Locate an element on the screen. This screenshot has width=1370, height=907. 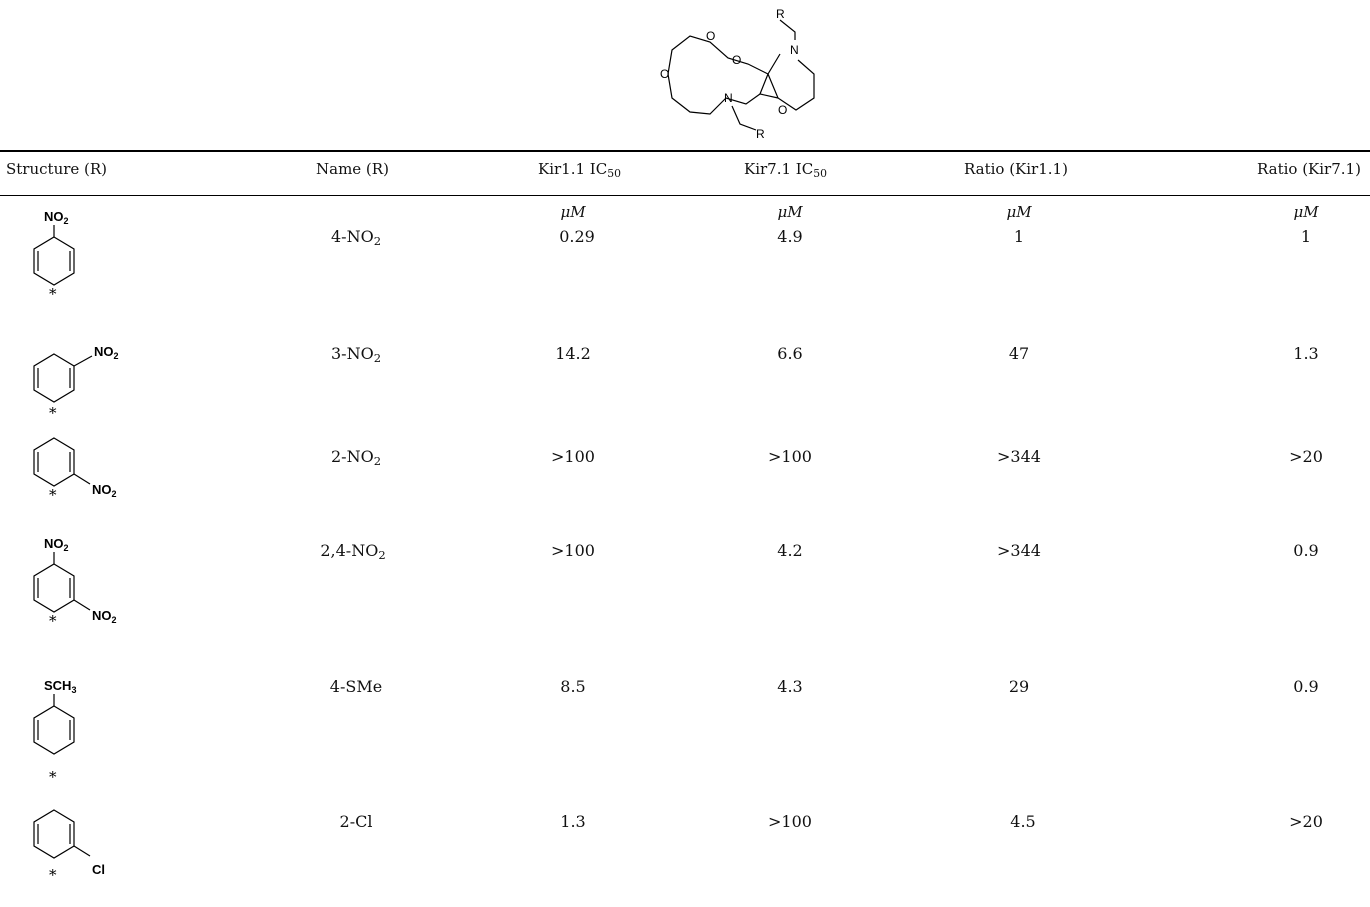
structure-3-nitrophenyl: NO2 * is located at coordinates (80, 382).